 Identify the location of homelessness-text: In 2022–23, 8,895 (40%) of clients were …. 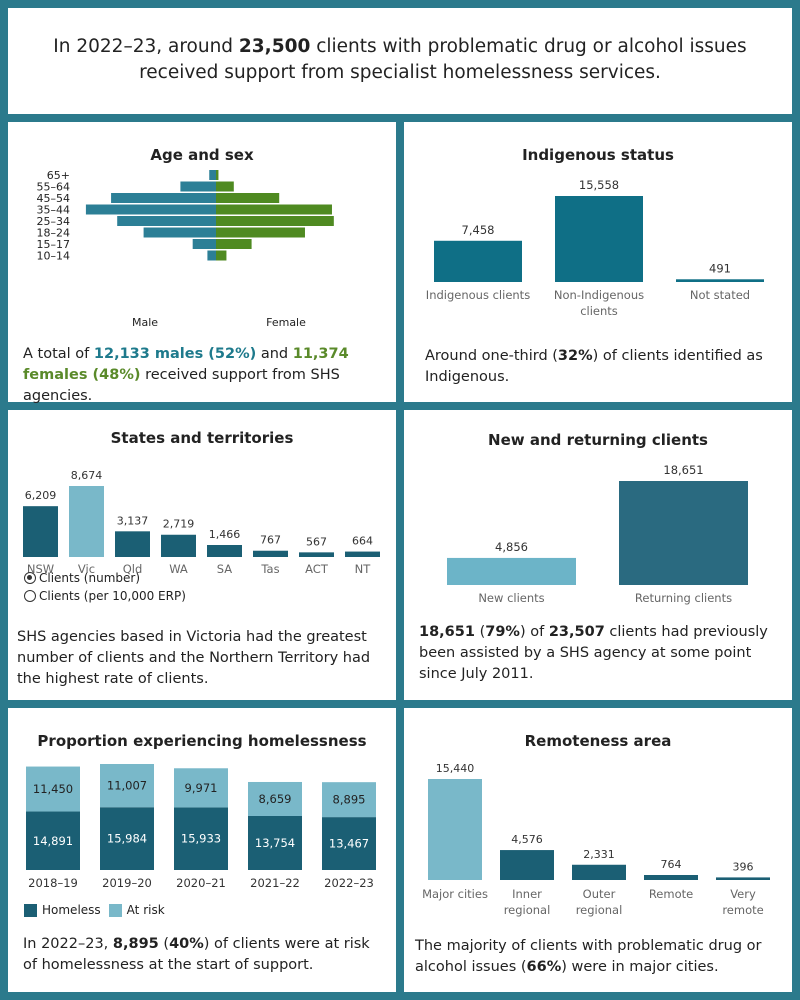
(203, 955).